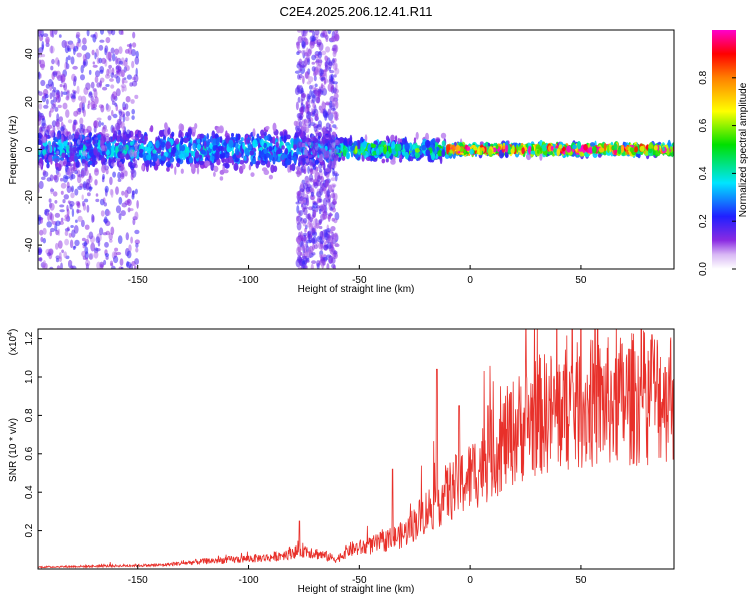 Image resolution: width=750 pixels, height=600 pixels. I want to click on bottom-x-tick-label-0: -150, so click(138, 580).